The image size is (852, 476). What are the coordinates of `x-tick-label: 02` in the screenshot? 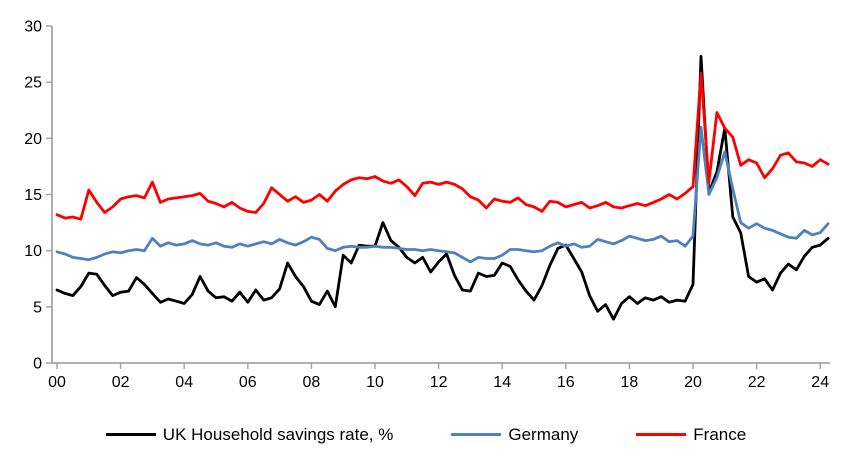 It's located at (121, 382).